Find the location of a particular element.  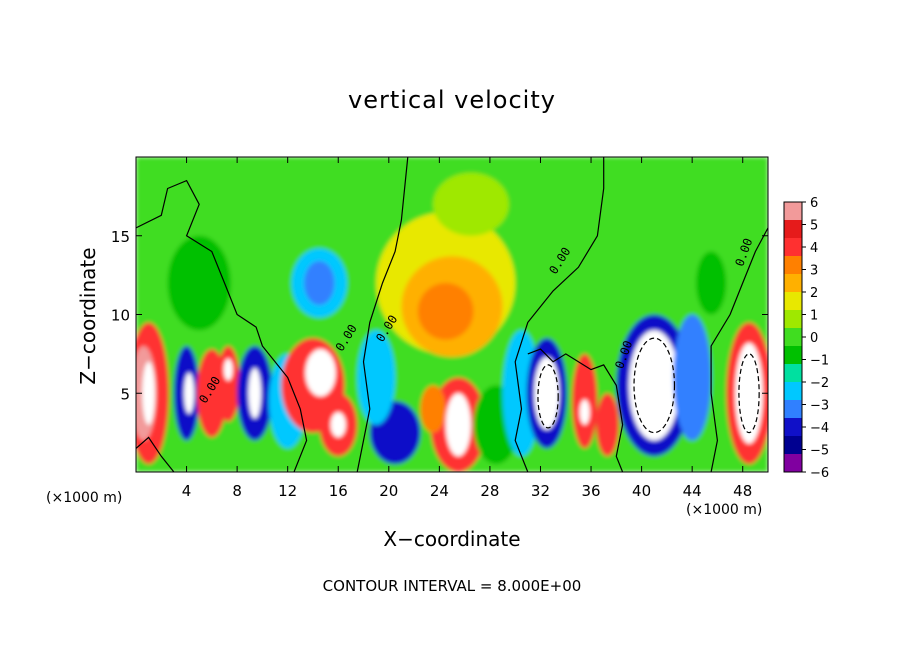

y-tick-label: 5 is located at coordinates (125, 394).